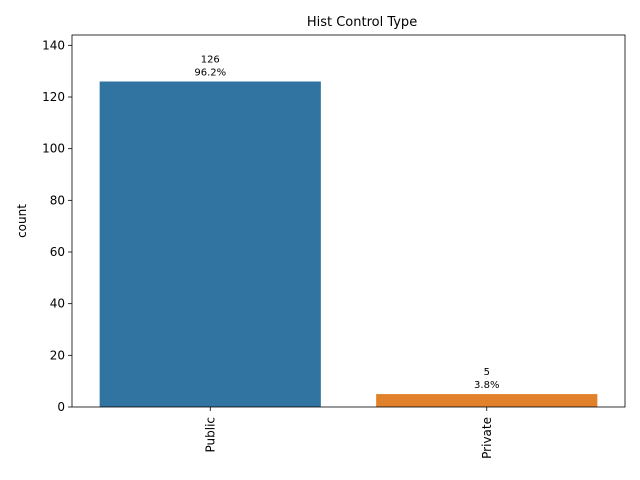 Image resolution: width=640 pixels, height=480 pixels. Describe the element at coordinates (53, 97) in the screenshot. I see `y-tick-label: 120` at that location.